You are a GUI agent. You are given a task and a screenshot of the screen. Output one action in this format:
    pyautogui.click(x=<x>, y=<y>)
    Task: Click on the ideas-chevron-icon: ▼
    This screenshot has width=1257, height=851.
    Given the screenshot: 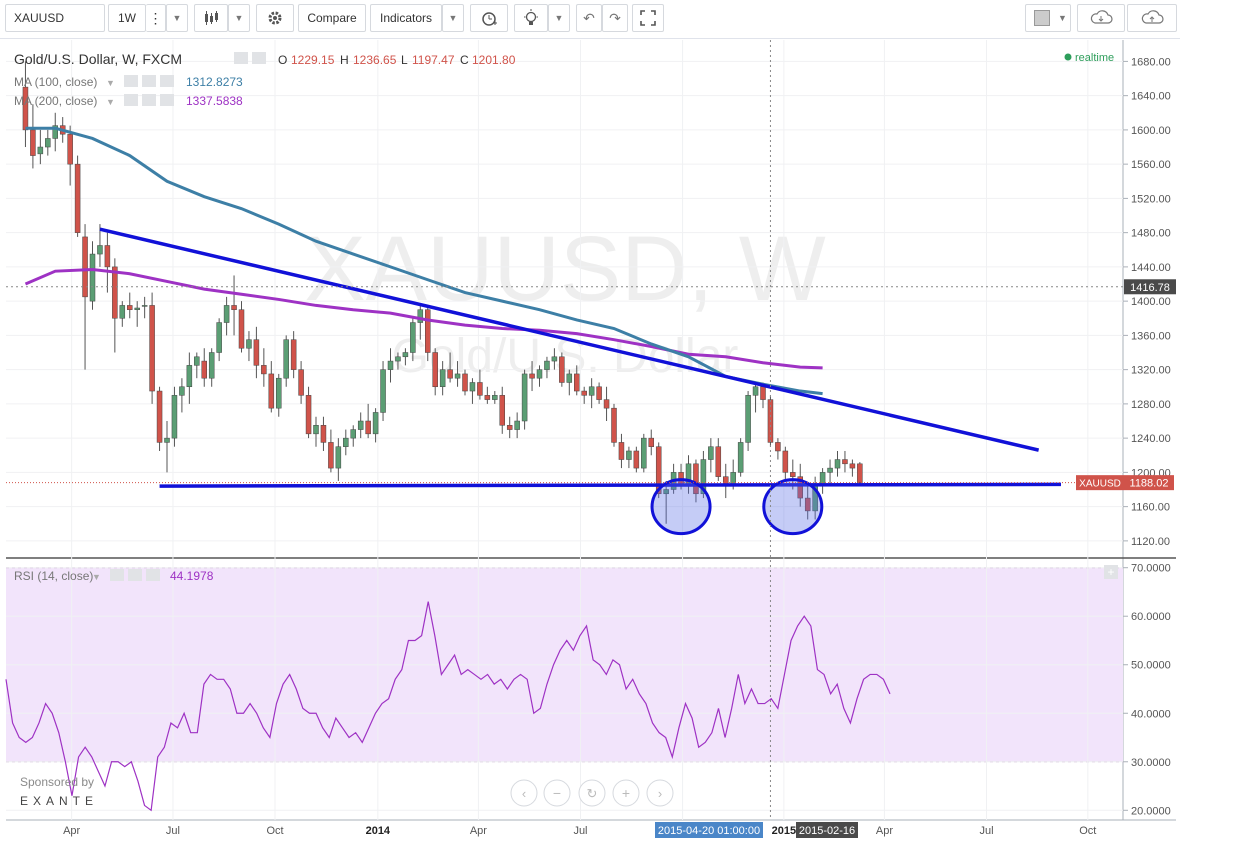 What is the action you would take?
    pyautogui.click(x=559, y=18)
    